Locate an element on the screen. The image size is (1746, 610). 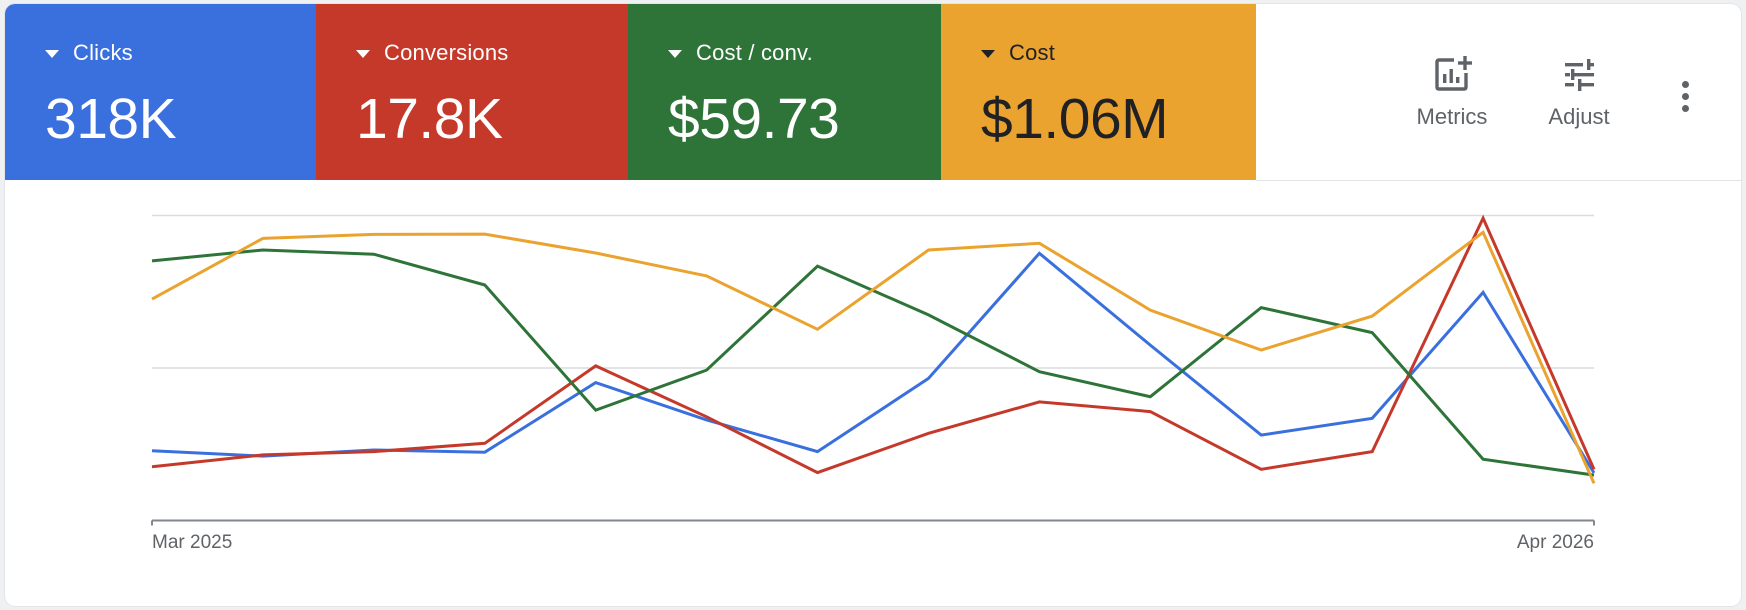
scorecard-value: 17.8K is located at coordinates (429, 119).